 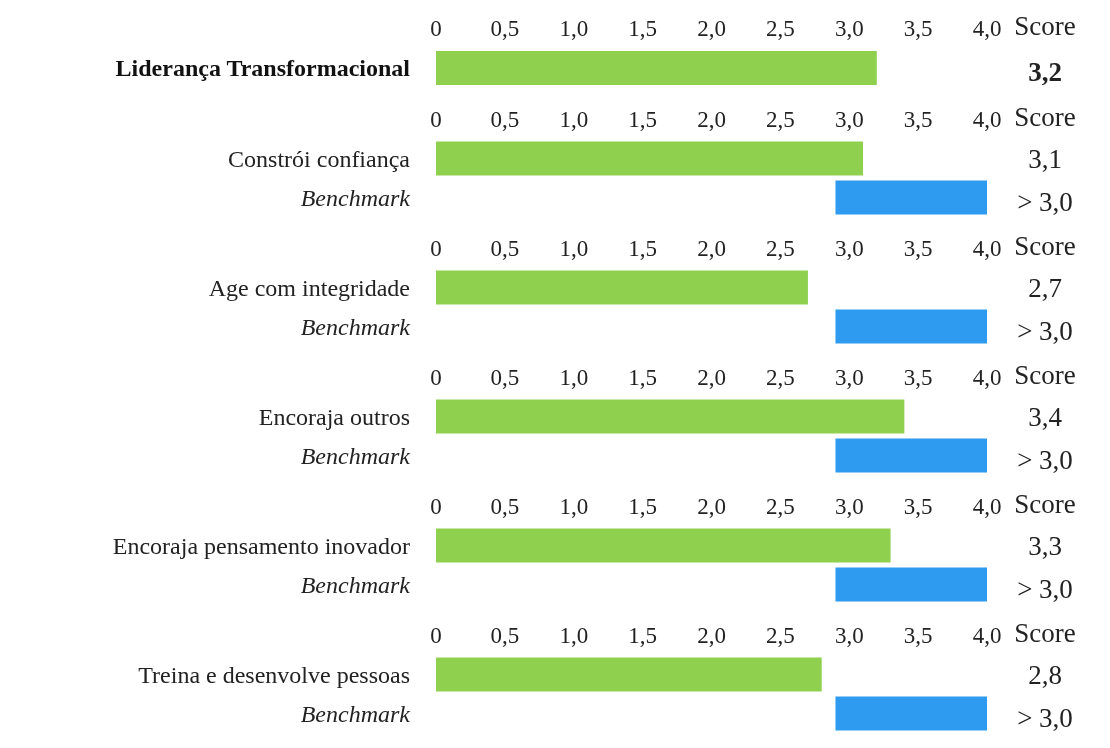 What do you see at coordinates (1045, 545) in the screenshot?
I see `text: 3,3` at bounding box center [1045, 545].